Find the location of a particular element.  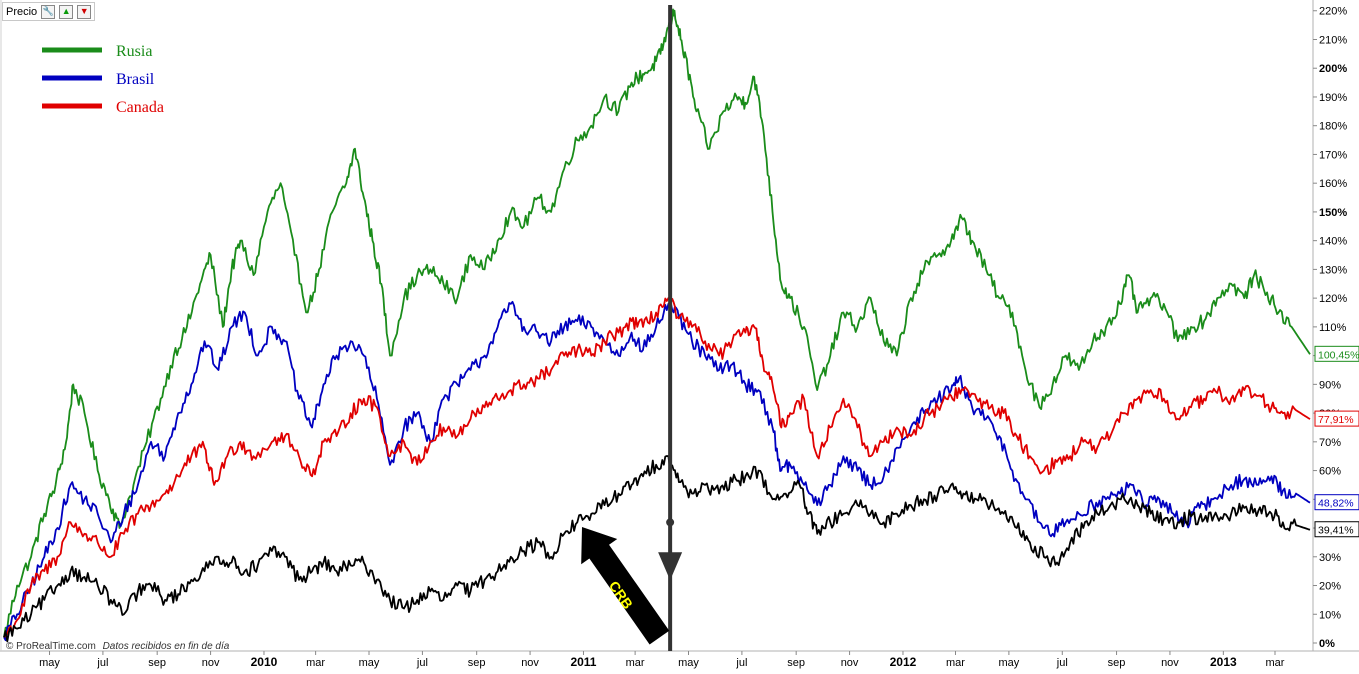

end-label-rusia: 100,45% is located at coordinates (1338, 355).